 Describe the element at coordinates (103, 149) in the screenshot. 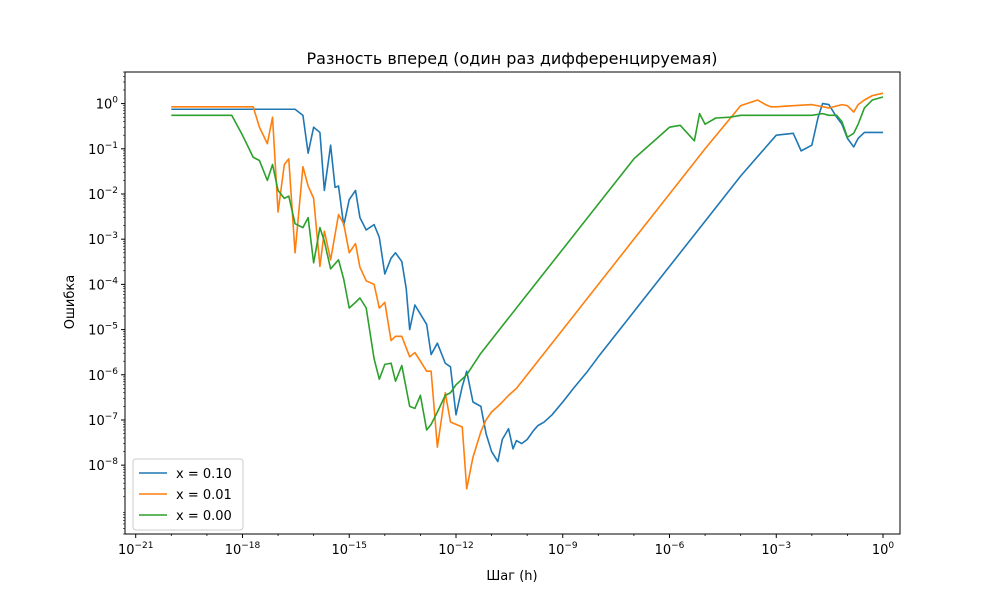

I see `y-tick-label: 10⁻¹` at that location.